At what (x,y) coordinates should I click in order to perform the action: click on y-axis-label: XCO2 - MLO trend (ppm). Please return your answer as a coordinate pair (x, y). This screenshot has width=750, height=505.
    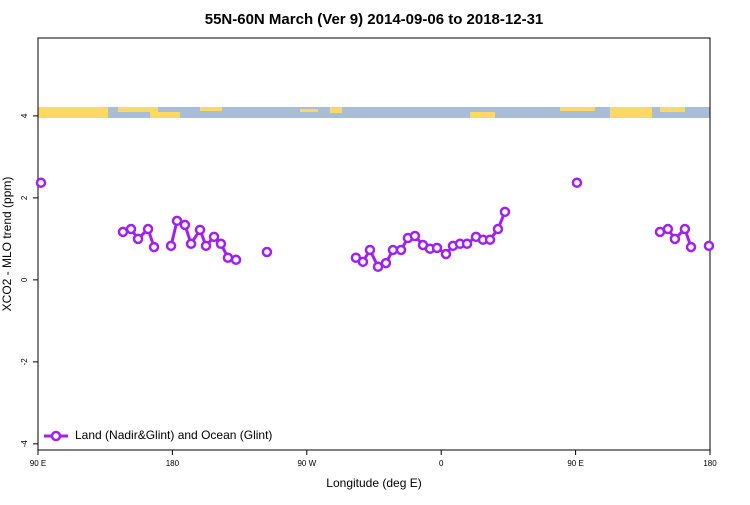
    Looking at the image, I should click on (7, 244).